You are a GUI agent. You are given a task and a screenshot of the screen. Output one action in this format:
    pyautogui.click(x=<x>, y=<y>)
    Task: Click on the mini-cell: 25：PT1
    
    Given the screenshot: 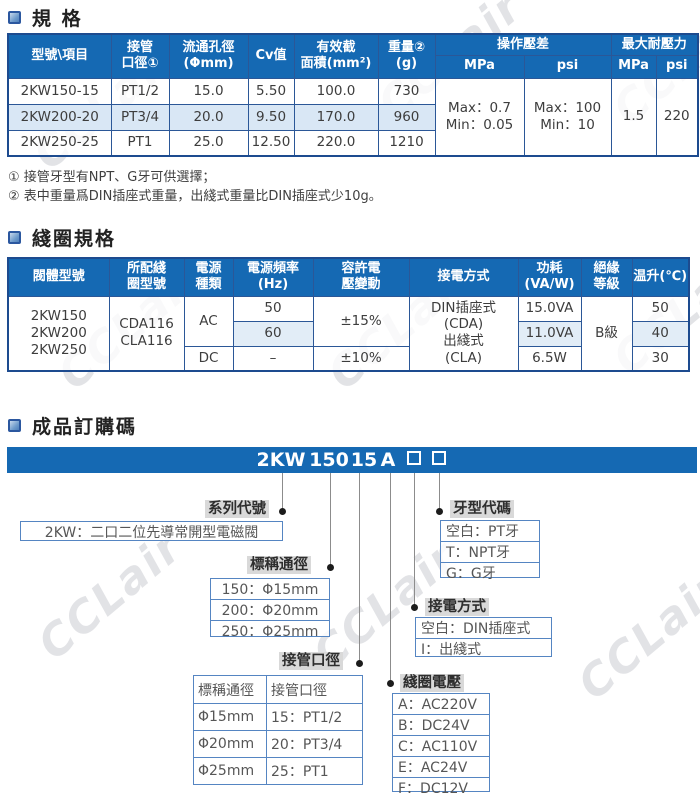 What is the action you would take?
    pyautogui.click(x=314, y=770)
    